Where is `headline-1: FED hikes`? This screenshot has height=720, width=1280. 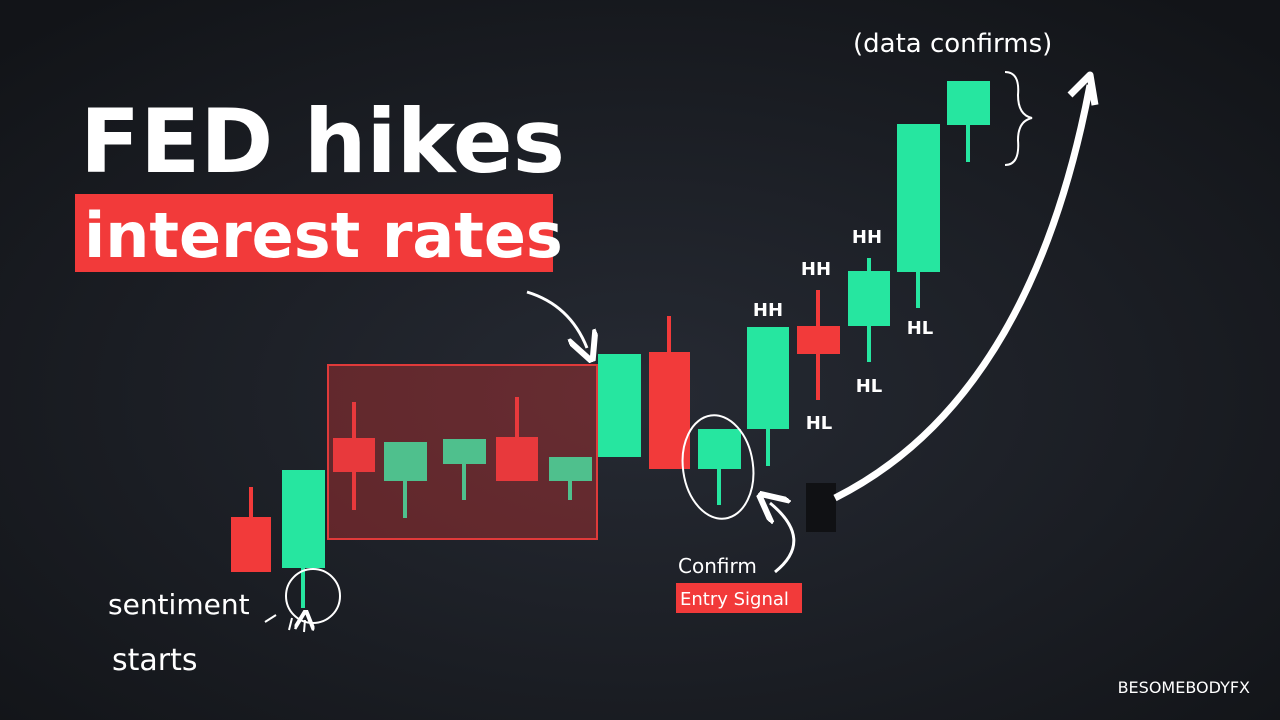 headline-1: FED hikes is located at coordinates (322, 141).